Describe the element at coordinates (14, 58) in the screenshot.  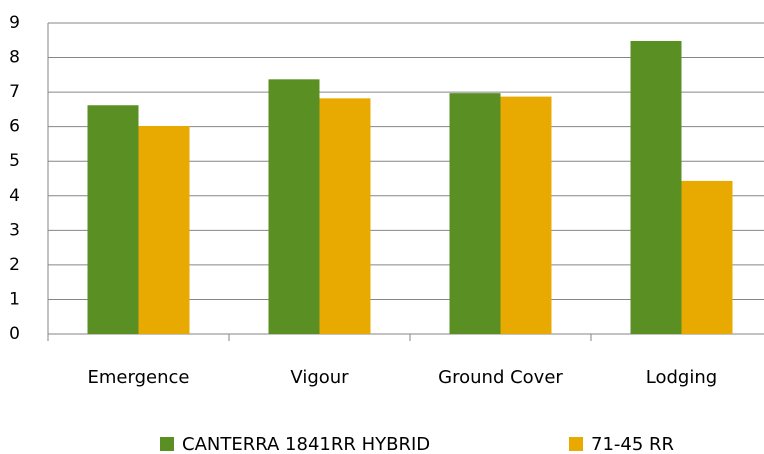
I see `y-tick-label: 8` at that location.